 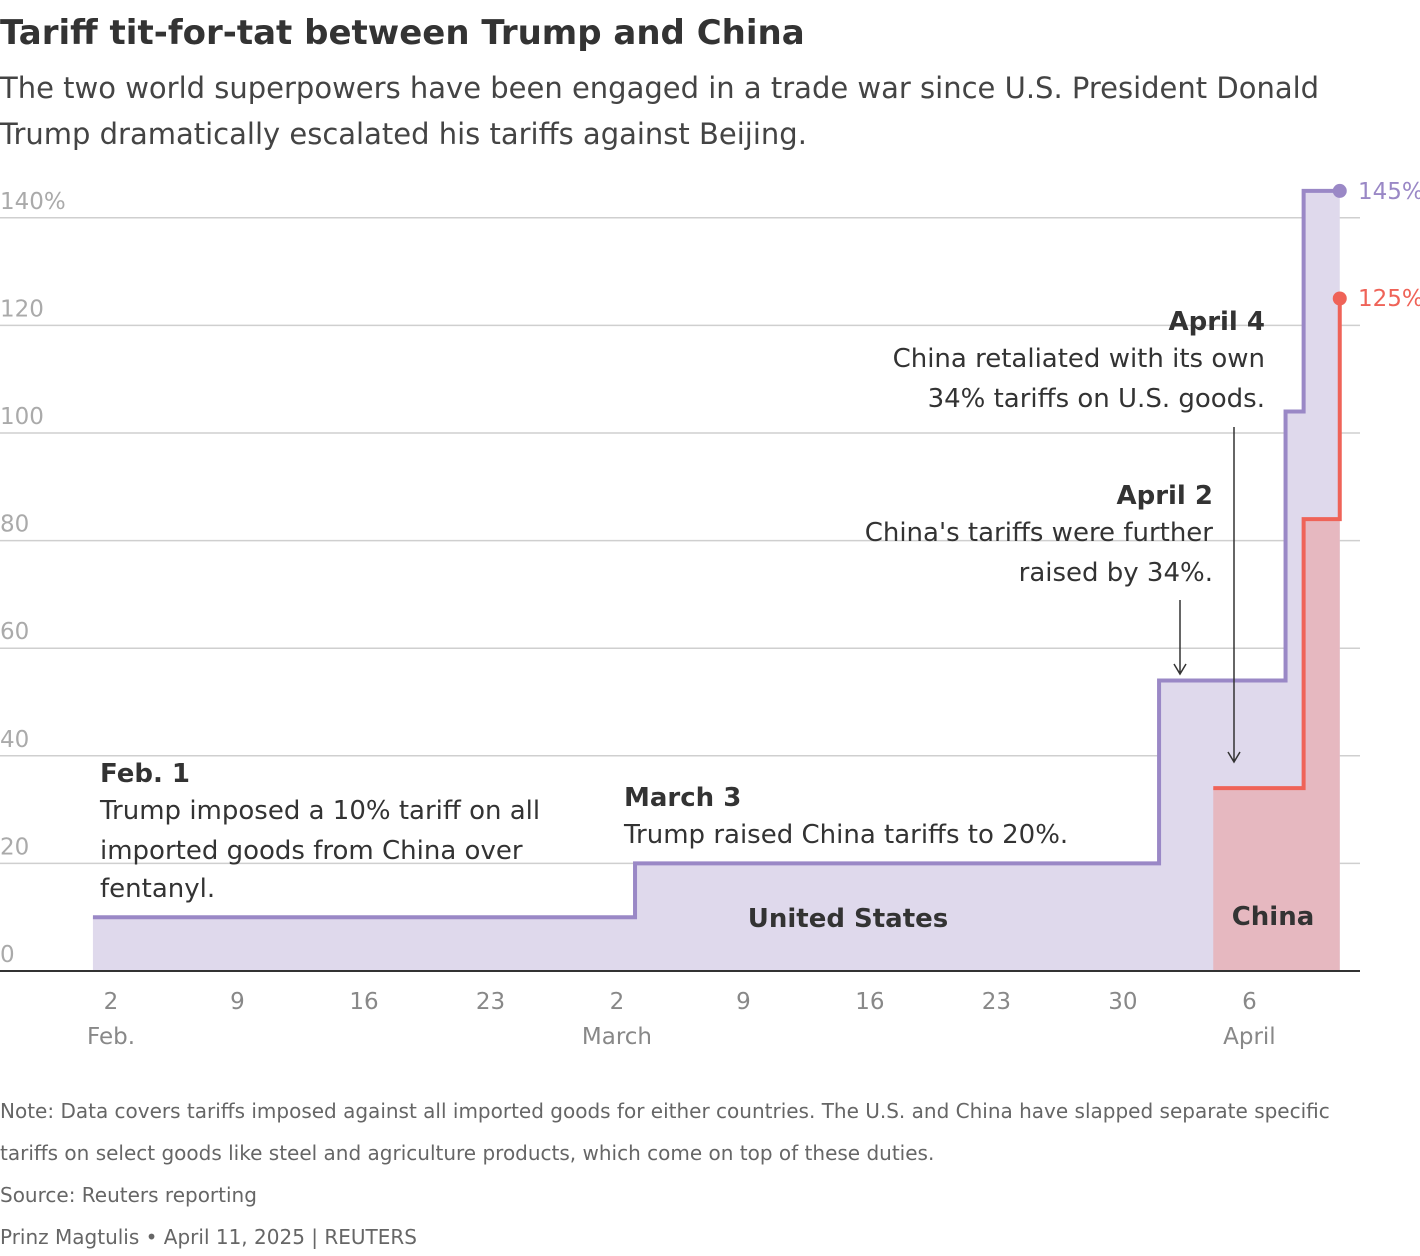 What do you see at coordinates (1389, 192) in the screenshot?
I see `end-label-us: 145%` at bounding box center [1389, 192].